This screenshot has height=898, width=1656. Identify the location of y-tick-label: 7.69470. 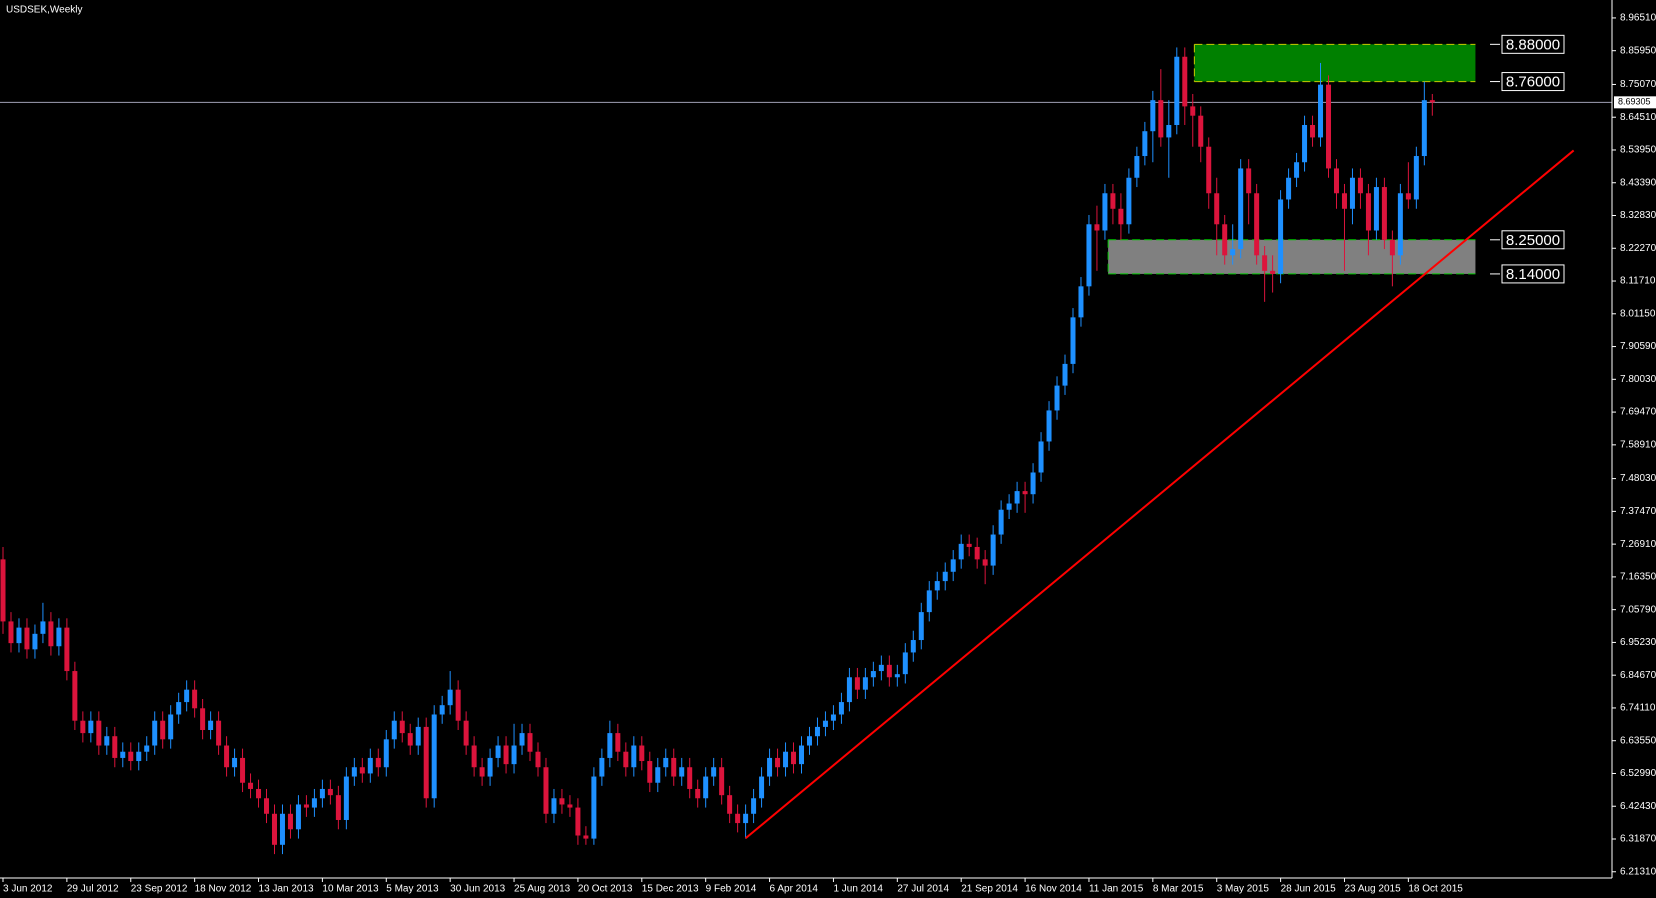
(1638, 412).